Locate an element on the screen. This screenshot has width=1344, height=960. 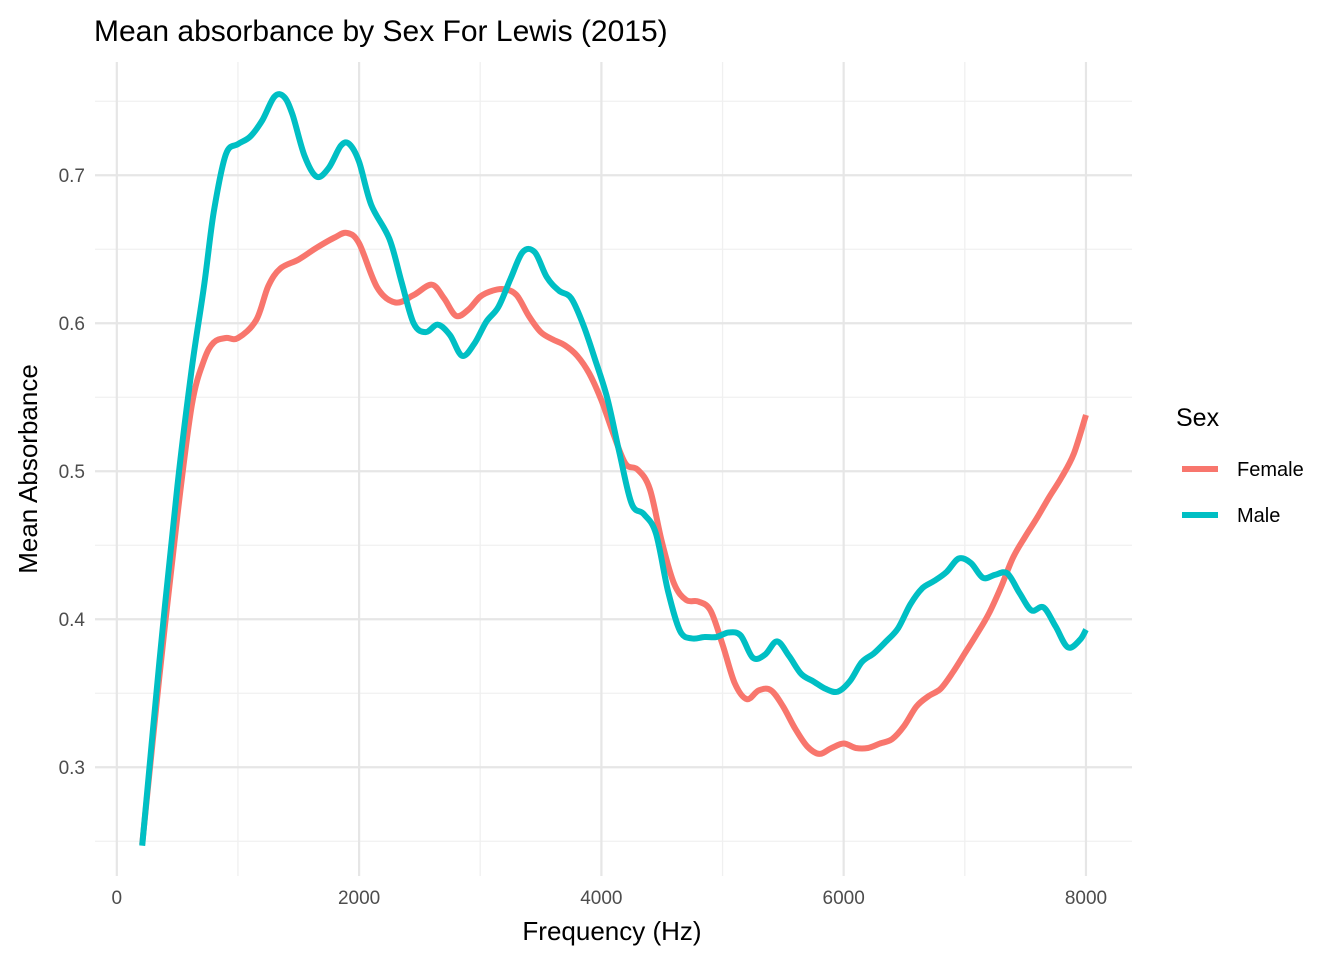
x-axis-ticks: 0 2000 4000 6000 8000 is located at coordinates (610, 898).